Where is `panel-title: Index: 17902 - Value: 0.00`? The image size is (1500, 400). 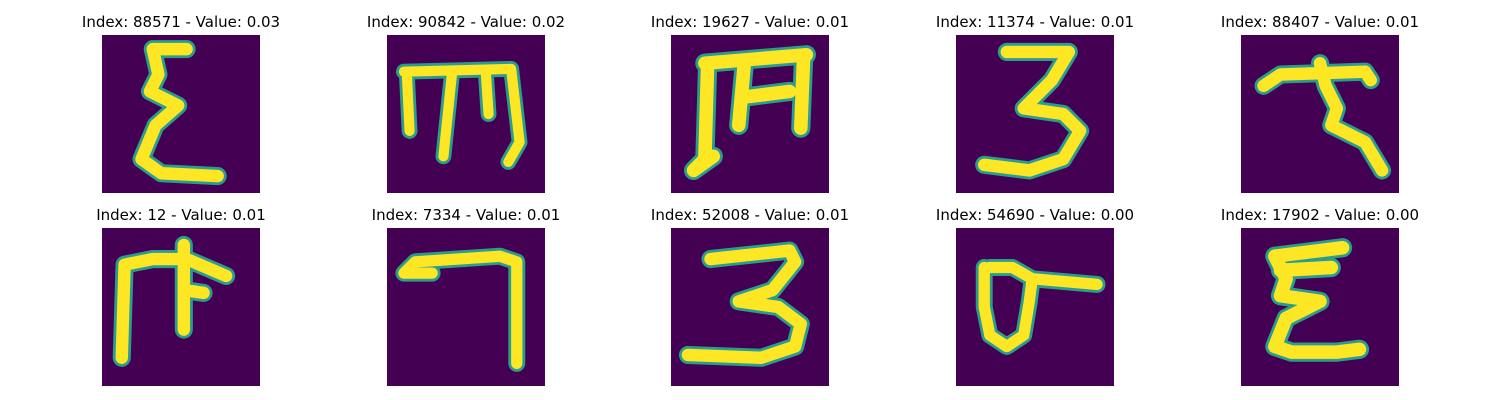 panel-title: Index: 17902 - Value: 0.00 is located at coordinates (1320, 215).